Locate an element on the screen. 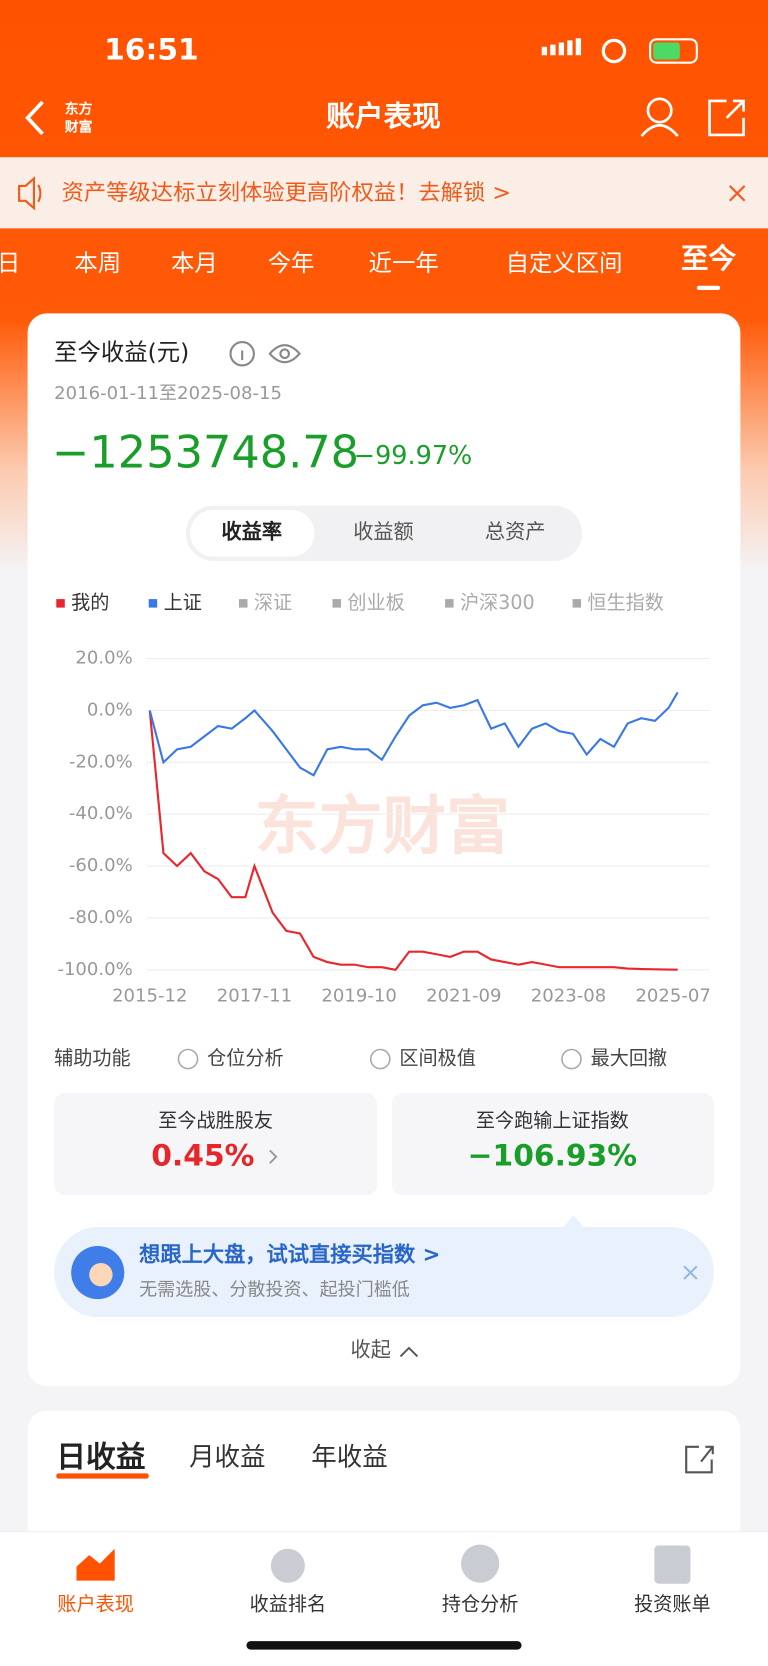 This screenshot has height=1666, width=768. tab-label: 持仓分析 is located at coordinates (480, 1604).